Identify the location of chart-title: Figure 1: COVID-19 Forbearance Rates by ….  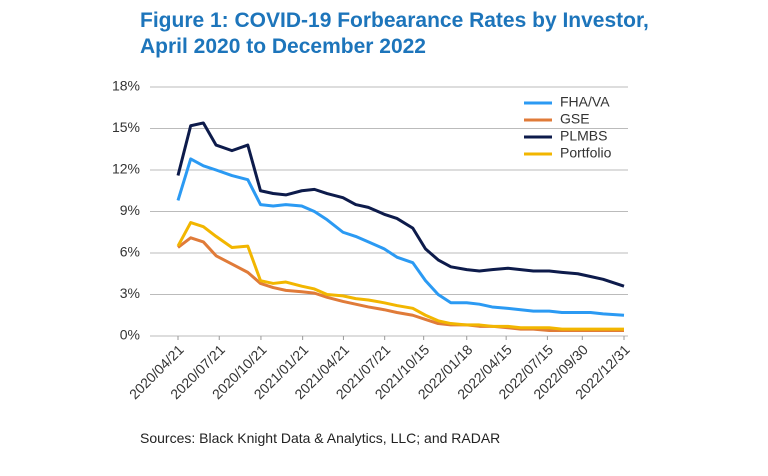
(394, 33).